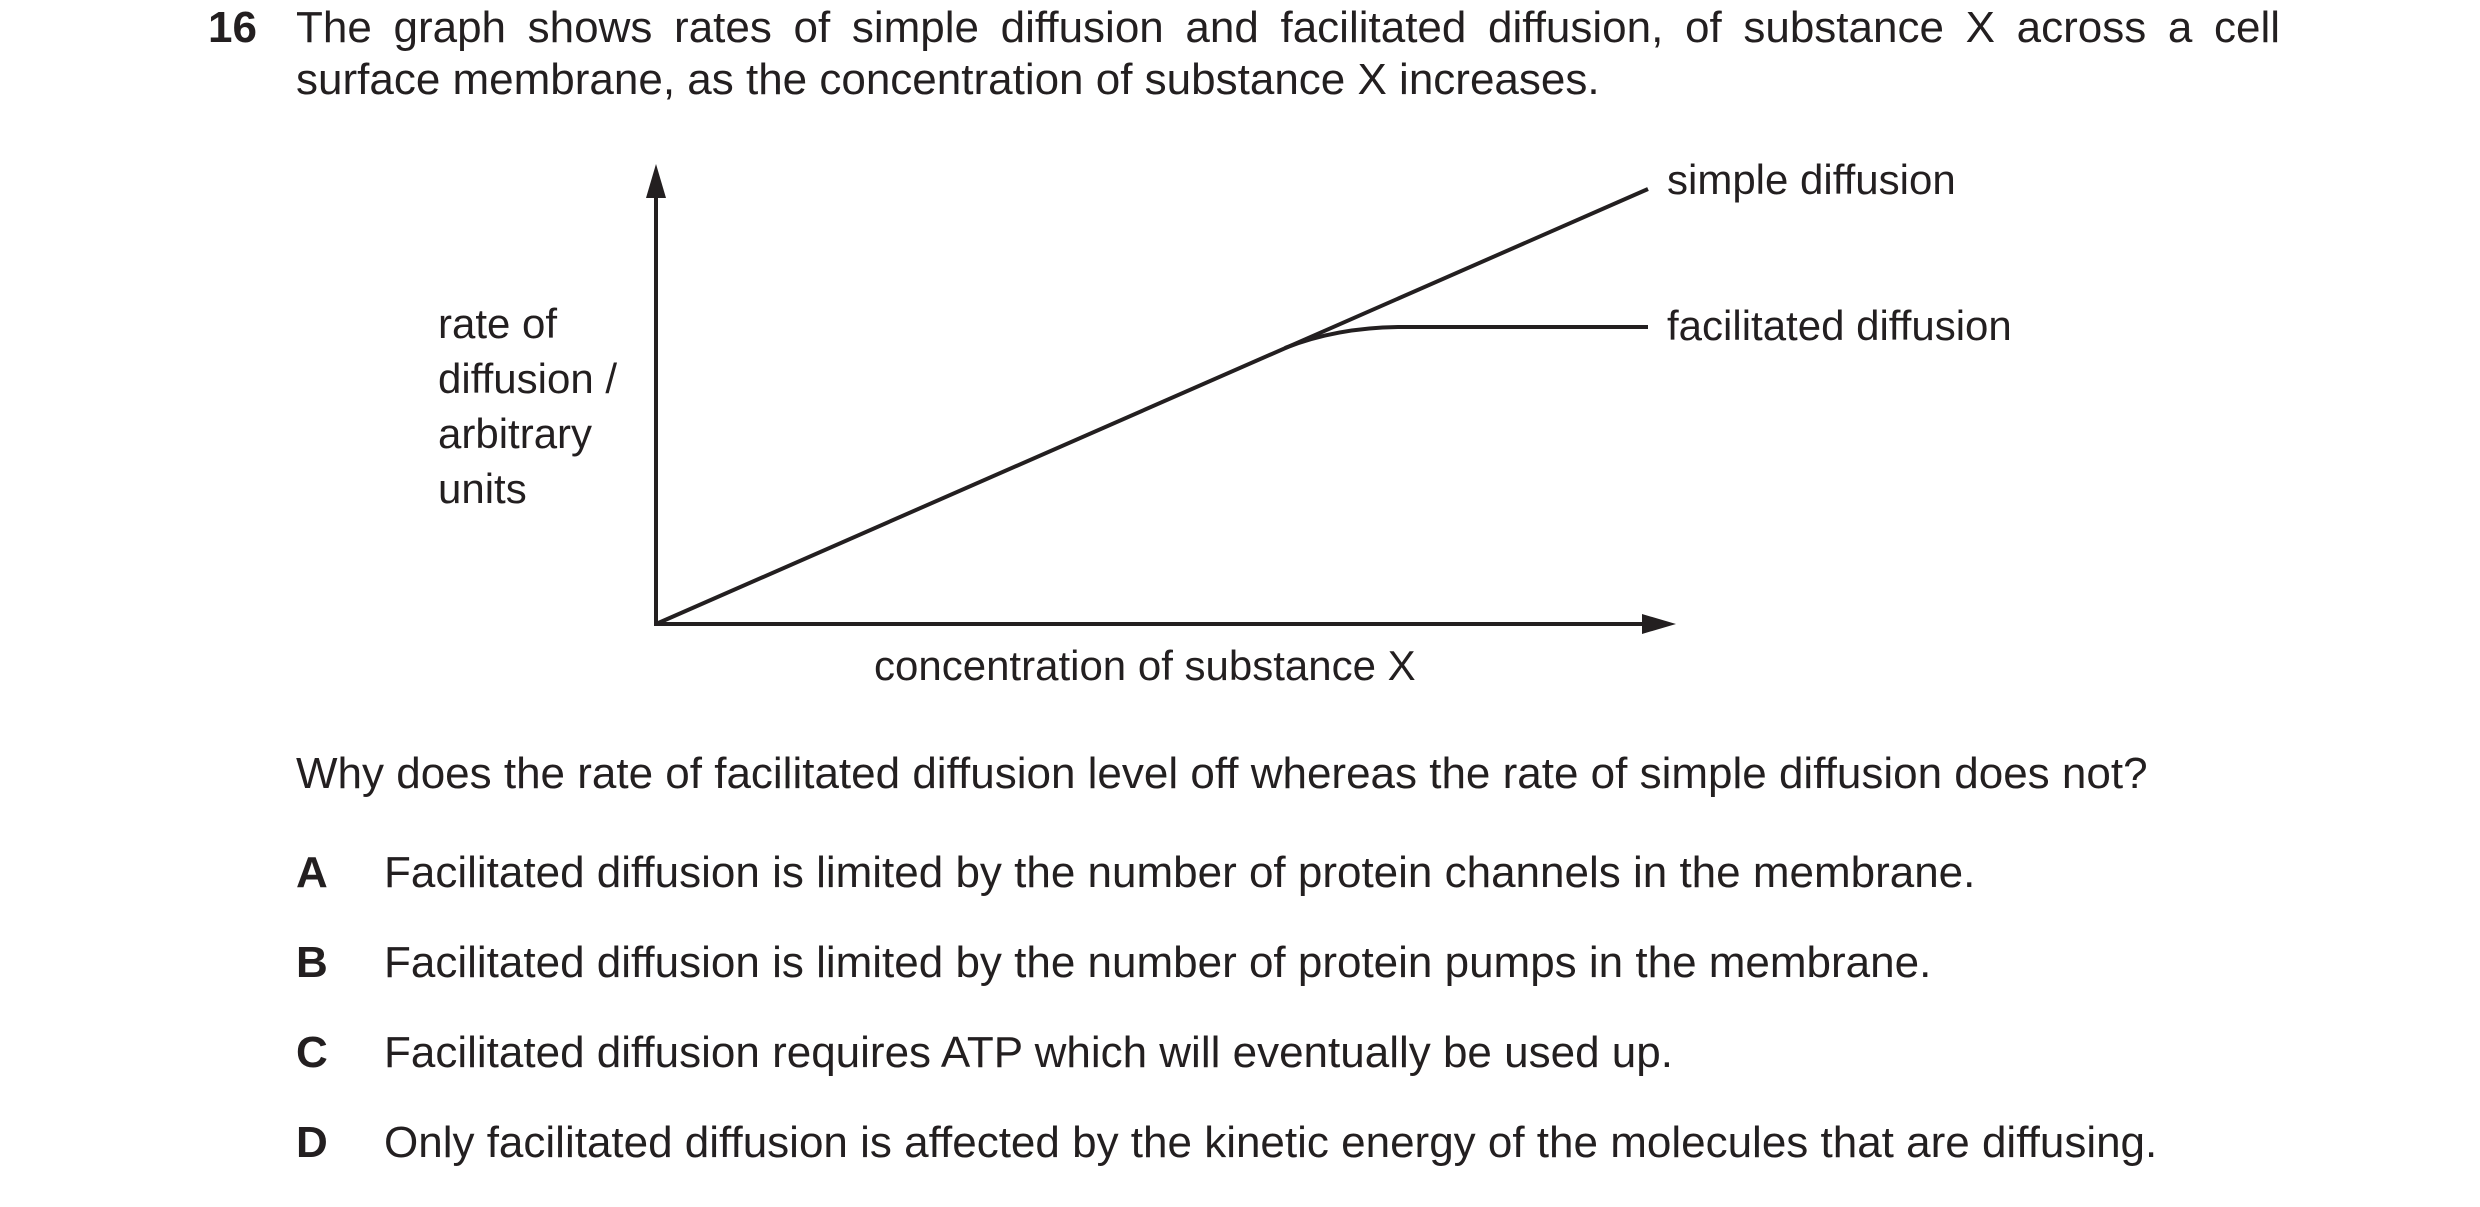 This screenshot has height=1207, width=2480. What do you see at coordinates (312, 962) in the screenshot?
I see `option-letter: B` at bounding box center [312, 962].